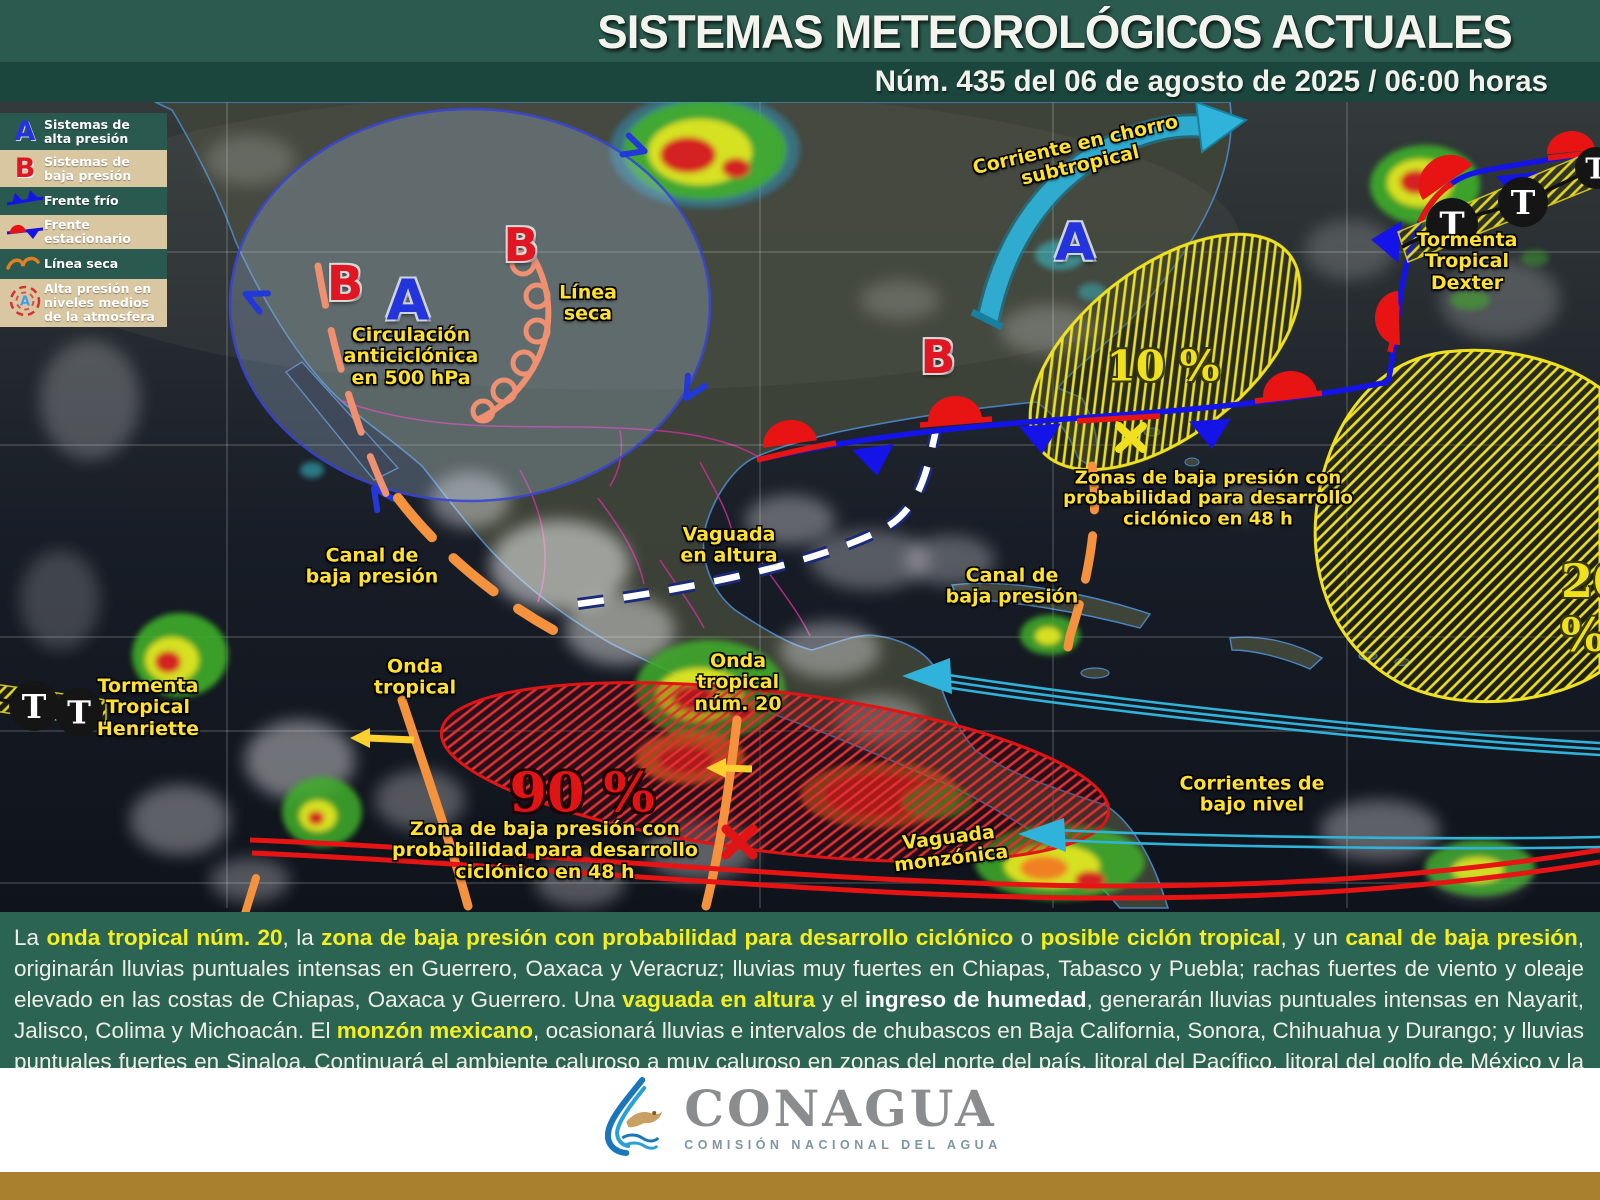 This screenshot has height=1200, width=1600. What do you see at coordinates (633, 1116) in the screenshot?
I see `conagua-drop-icon` at bounding box center [633, 1116].